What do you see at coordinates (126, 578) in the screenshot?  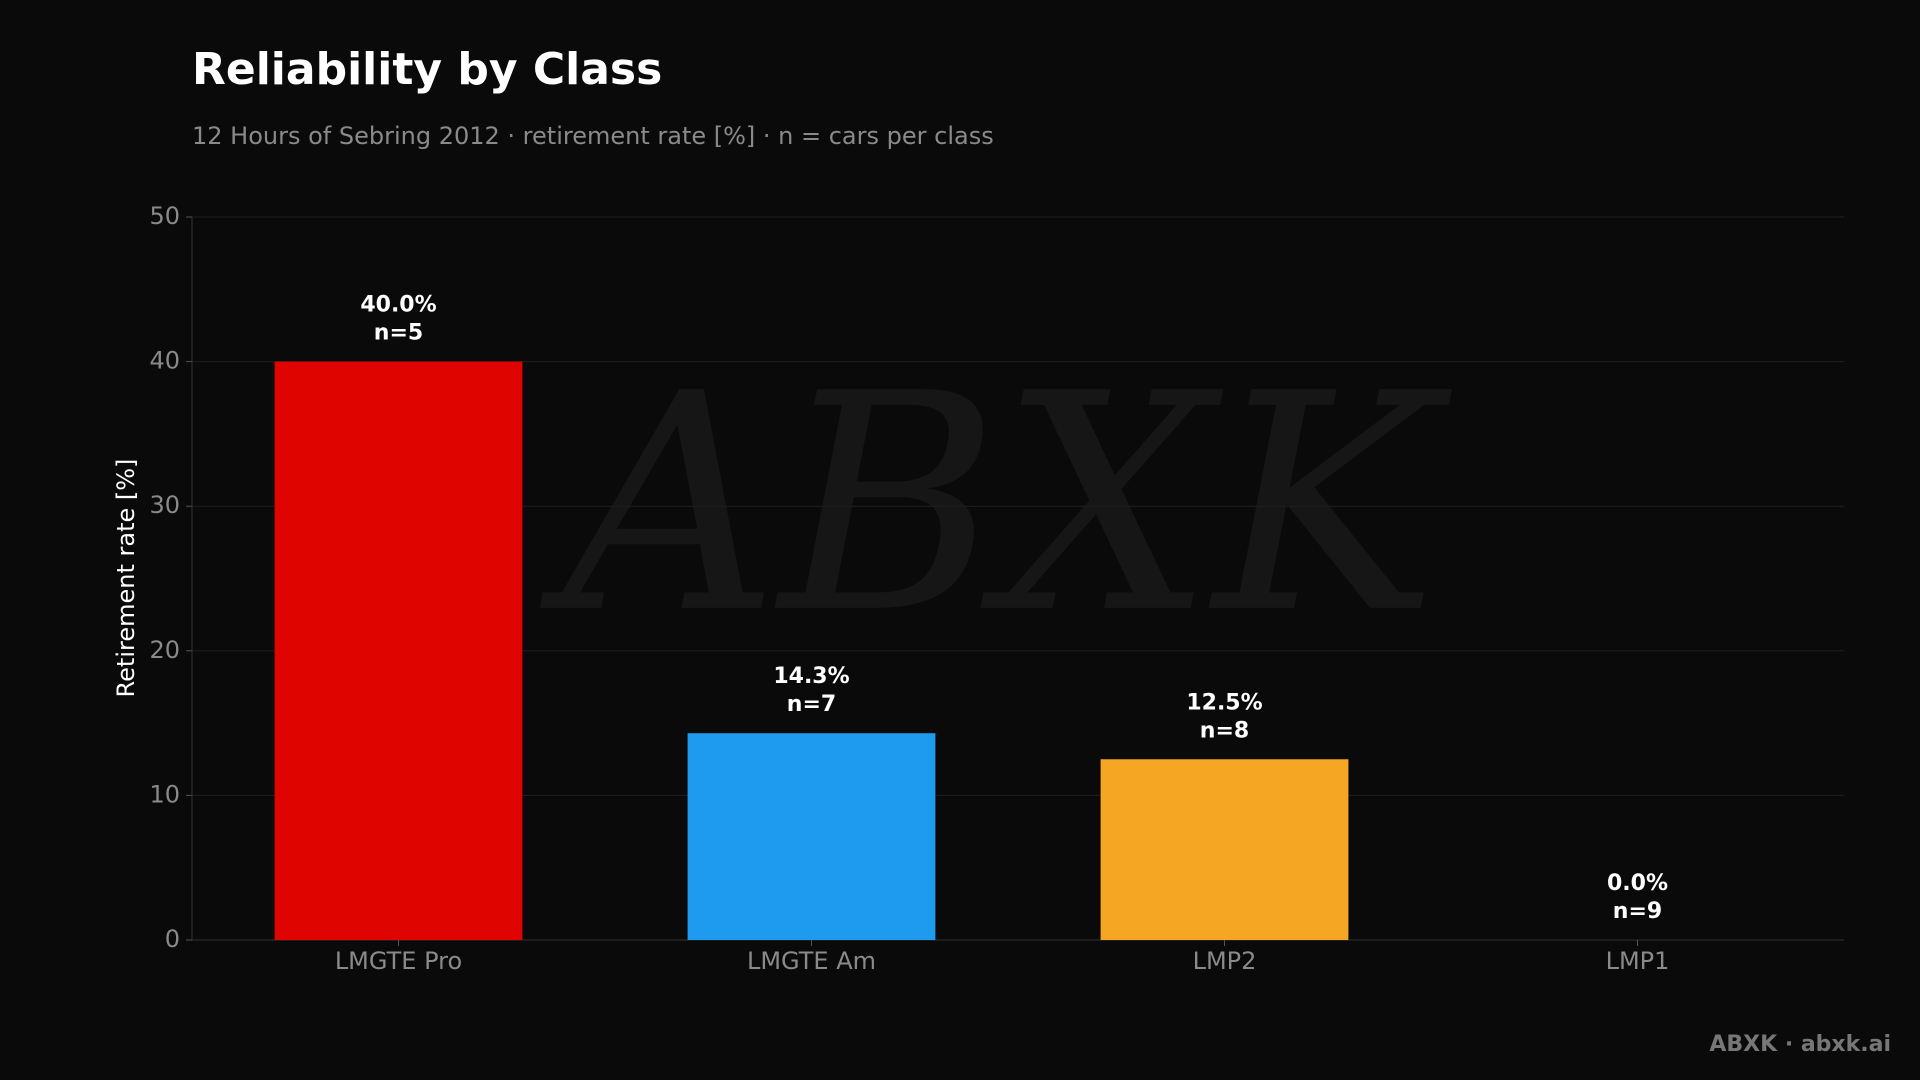 I see `y-axis-label: Retirement rate [%]` at bounding box center [126, 578].